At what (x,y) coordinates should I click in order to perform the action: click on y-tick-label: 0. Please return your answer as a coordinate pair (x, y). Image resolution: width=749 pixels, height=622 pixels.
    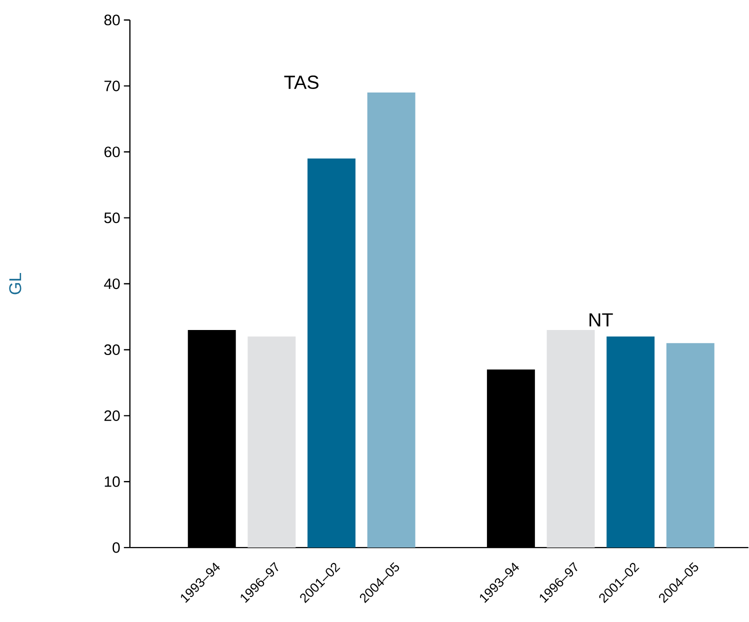
    Looking at the image, I should click on (116, 548).